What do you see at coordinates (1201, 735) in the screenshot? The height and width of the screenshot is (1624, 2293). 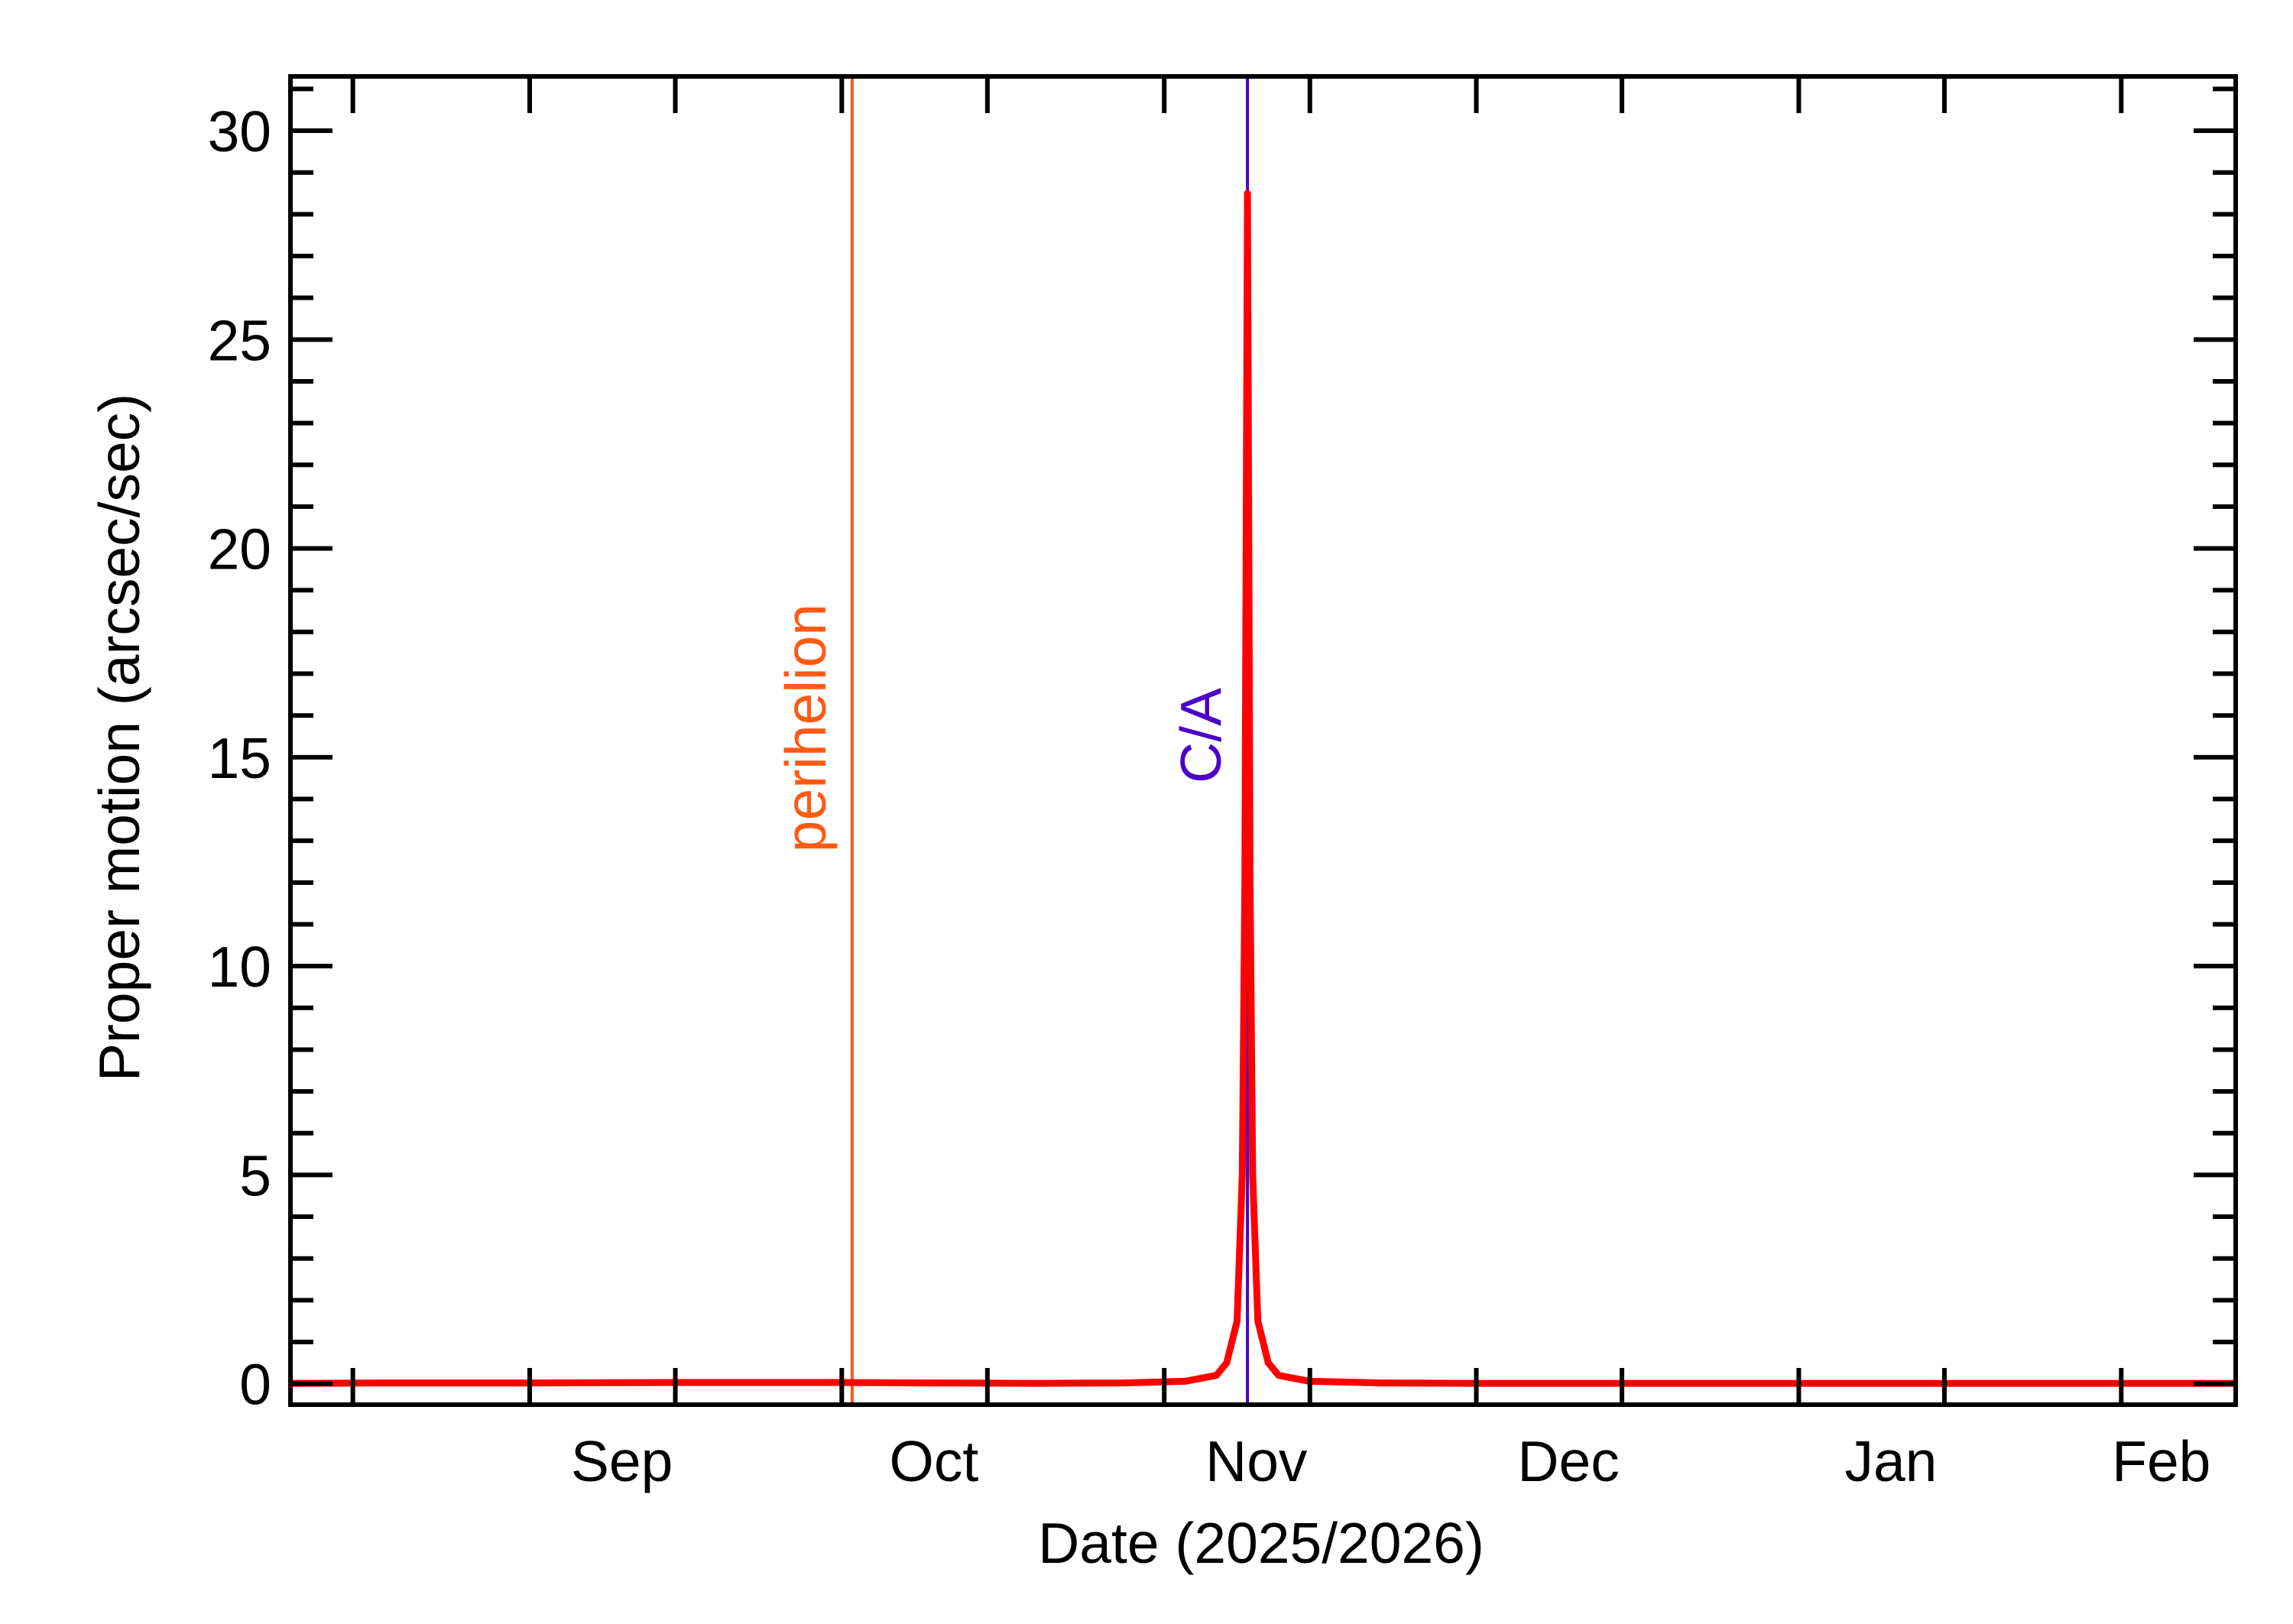 I see `closest-approach-label: C/A` at bounding box center [1201, 735].